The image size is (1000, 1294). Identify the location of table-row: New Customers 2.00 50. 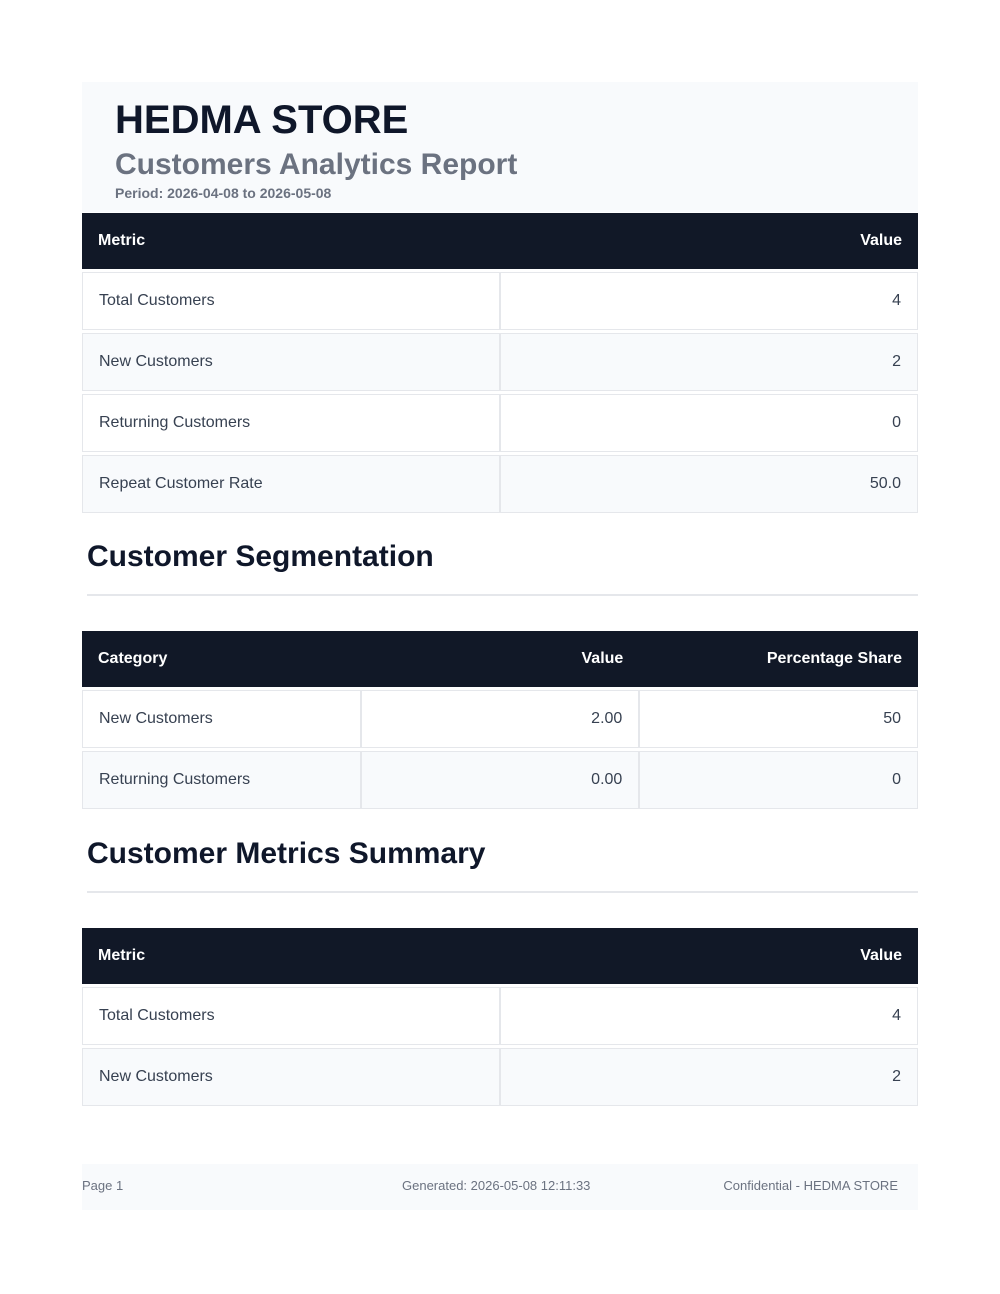
(500, 719).